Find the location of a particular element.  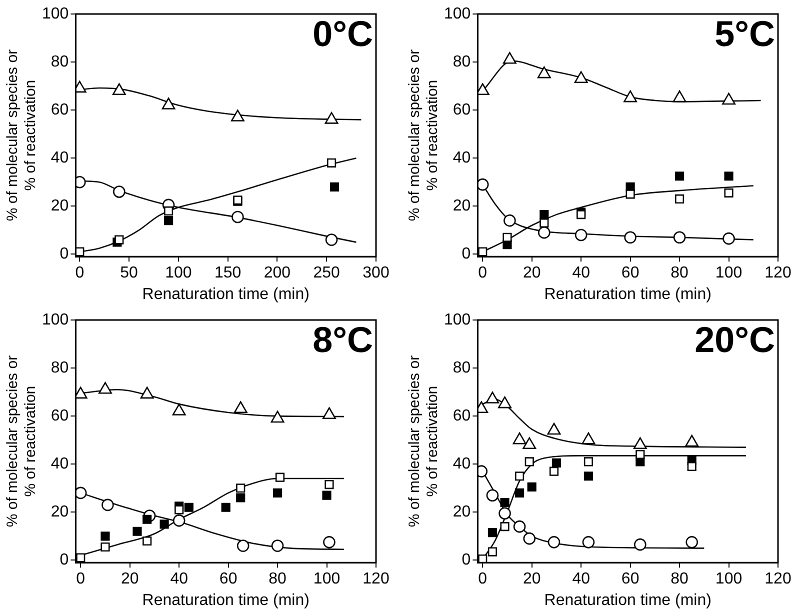

x-tick-label: 200 is located at coordinates (277, 273).